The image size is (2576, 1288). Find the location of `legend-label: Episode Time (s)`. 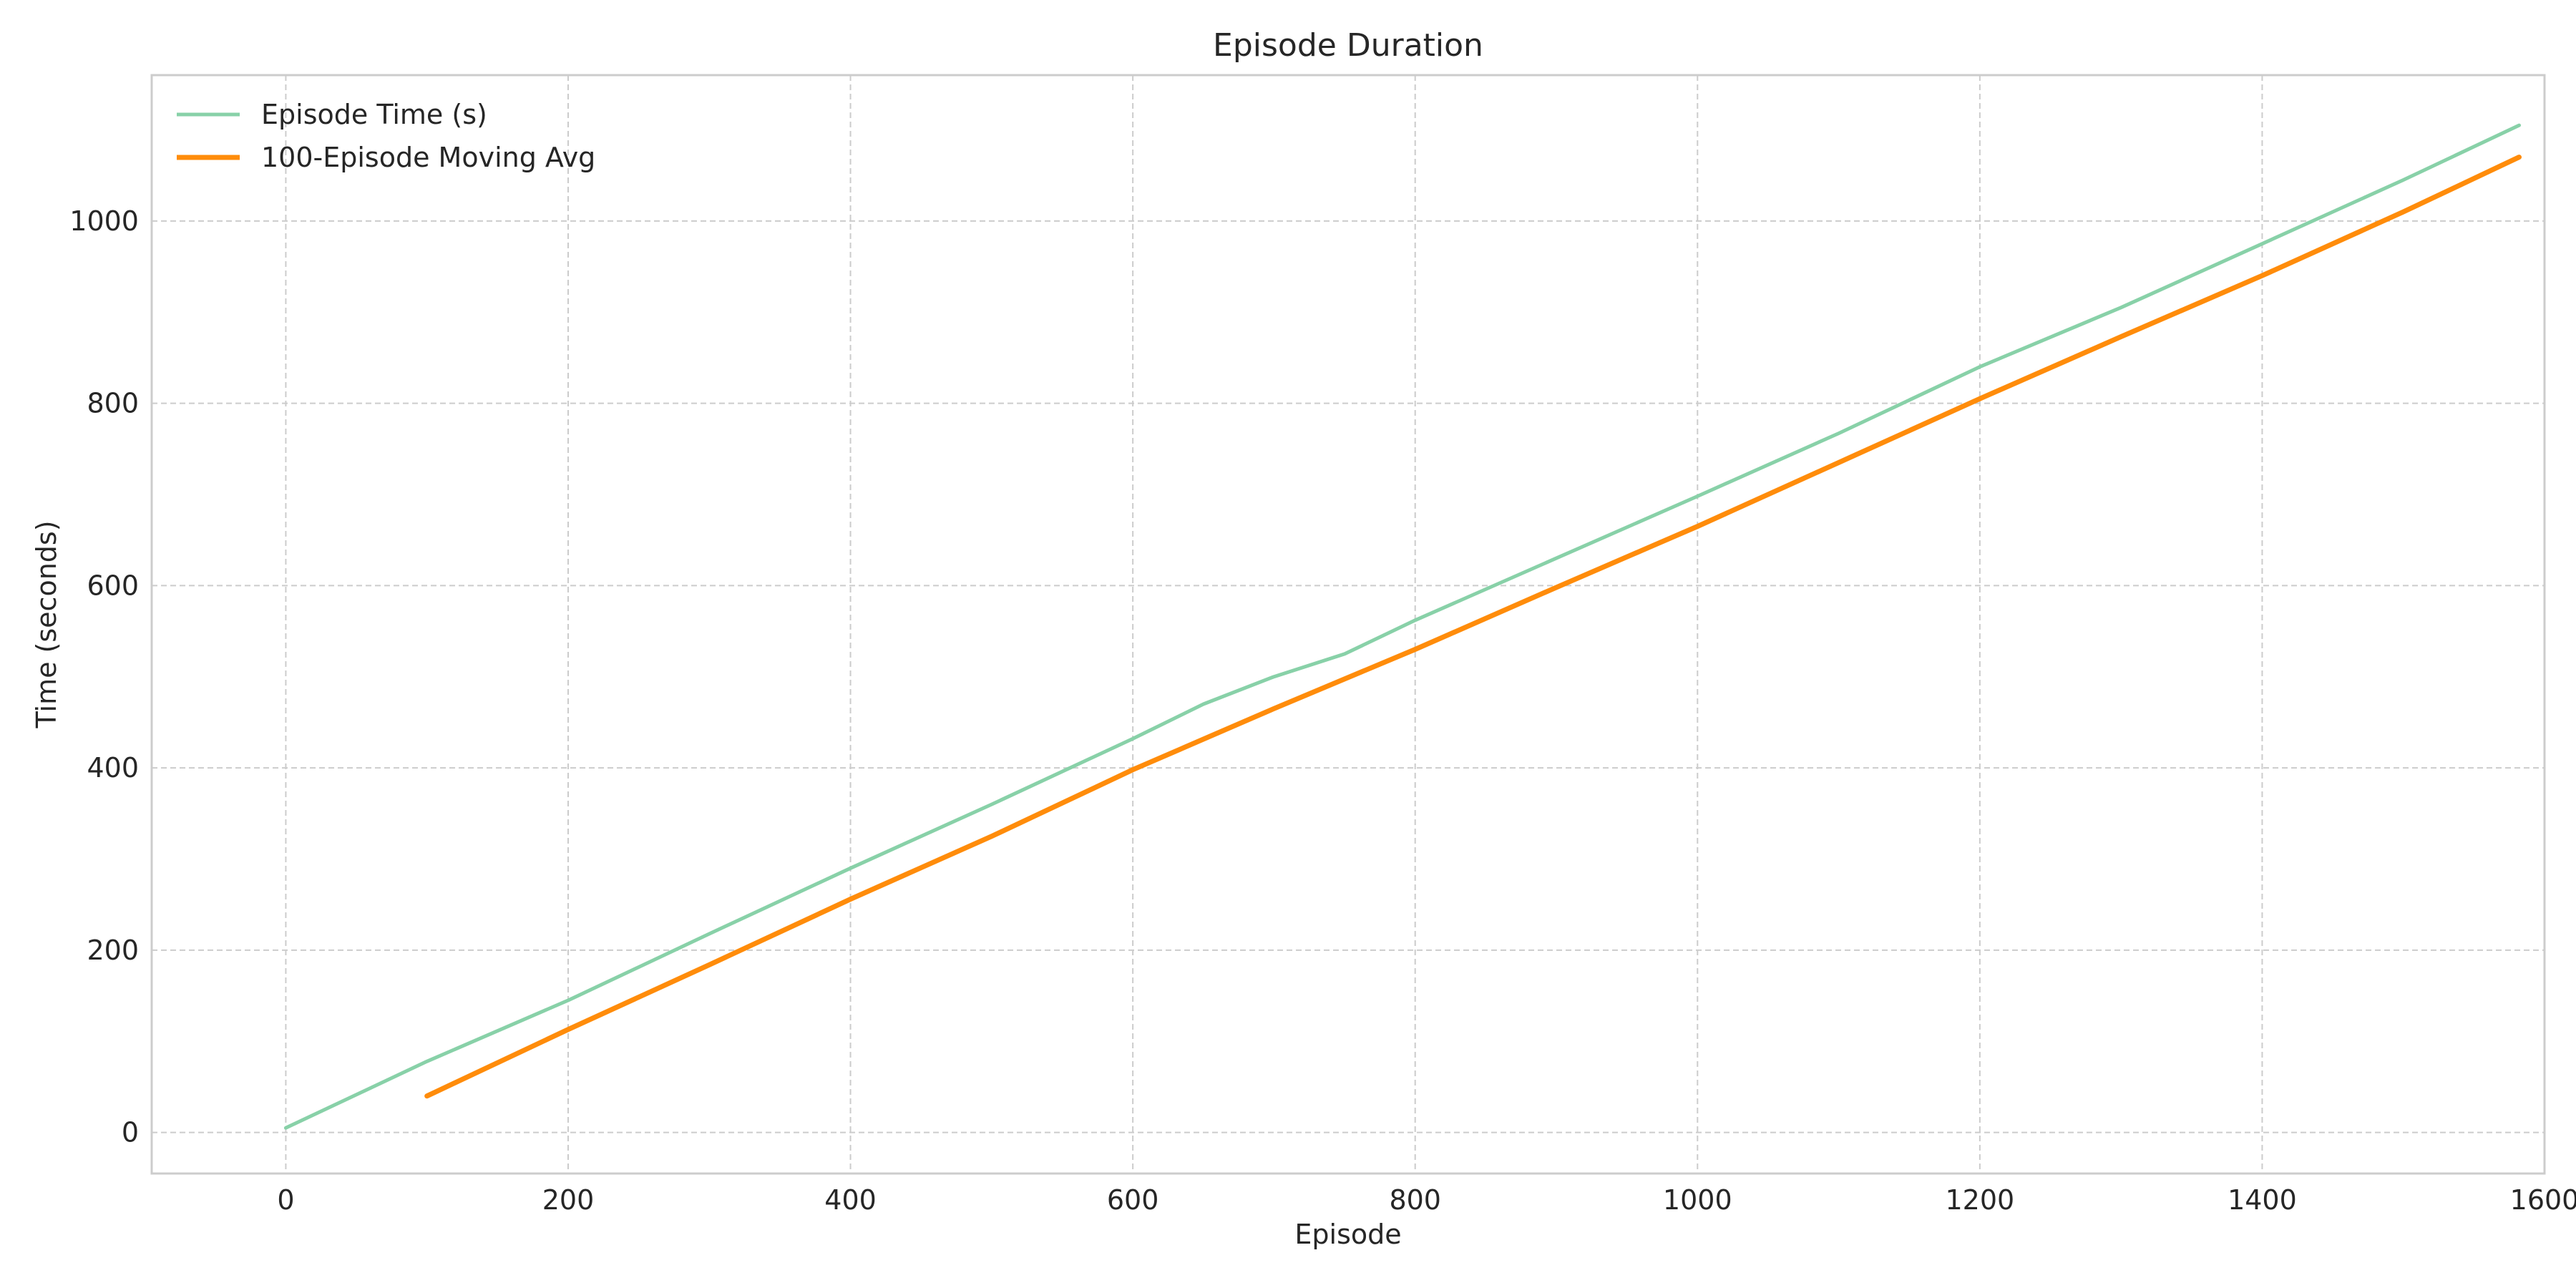

legend-label: Episode Time (s) is located at coordinates (374, 114).